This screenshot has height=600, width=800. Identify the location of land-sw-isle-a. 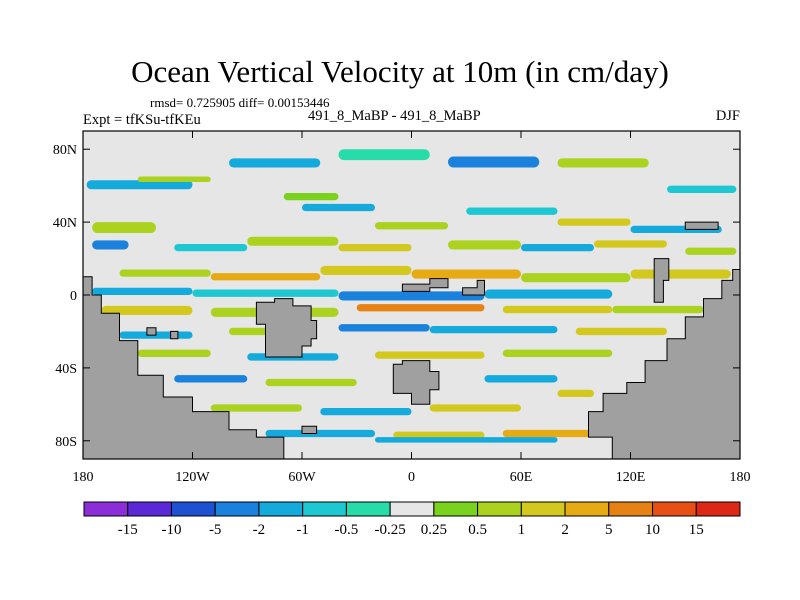
(151, 331).